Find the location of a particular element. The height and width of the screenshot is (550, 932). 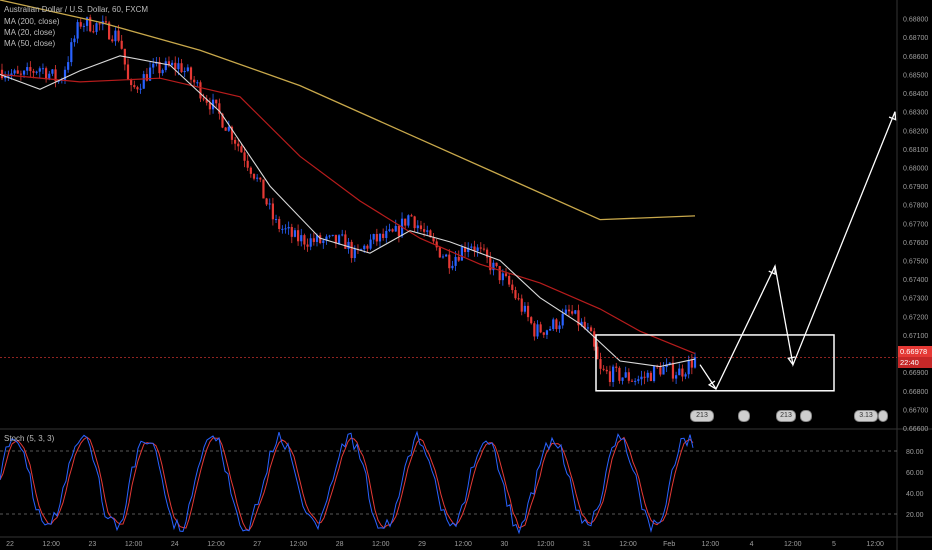

y-tick-label: 0.68400 is located at coordinates (915, 94).